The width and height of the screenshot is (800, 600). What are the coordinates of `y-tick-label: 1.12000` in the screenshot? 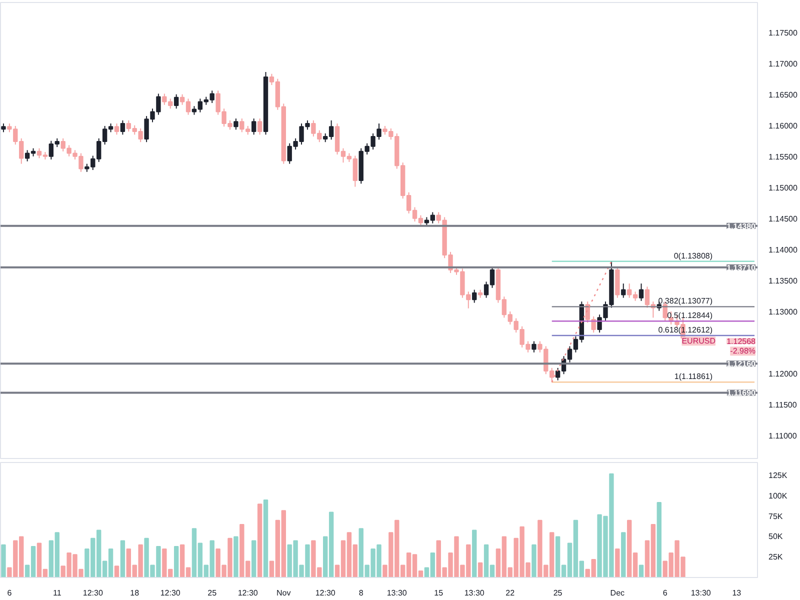 It's located at (783, 374).